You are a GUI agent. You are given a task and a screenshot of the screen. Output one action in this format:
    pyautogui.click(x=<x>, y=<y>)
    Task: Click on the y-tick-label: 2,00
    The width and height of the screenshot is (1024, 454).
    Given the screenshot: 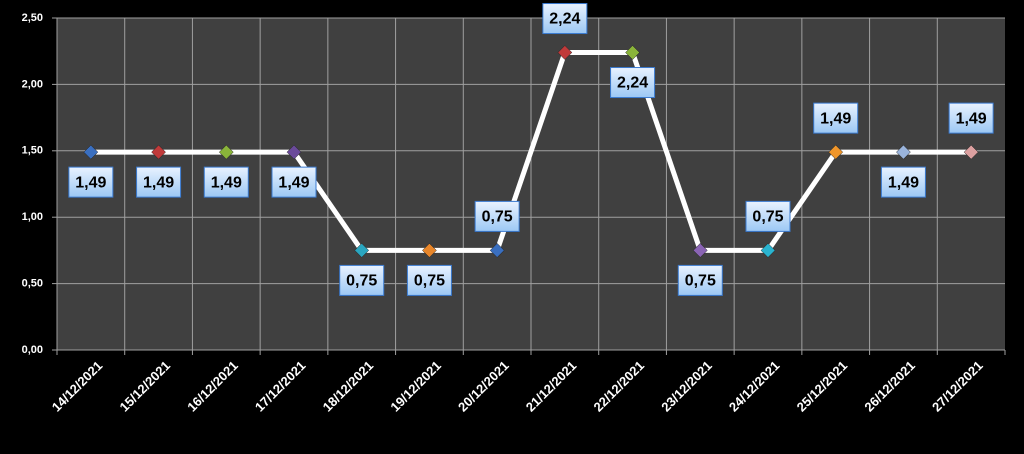 What is the action you would take?
    pyautogui.click(x=32, y=84)
    